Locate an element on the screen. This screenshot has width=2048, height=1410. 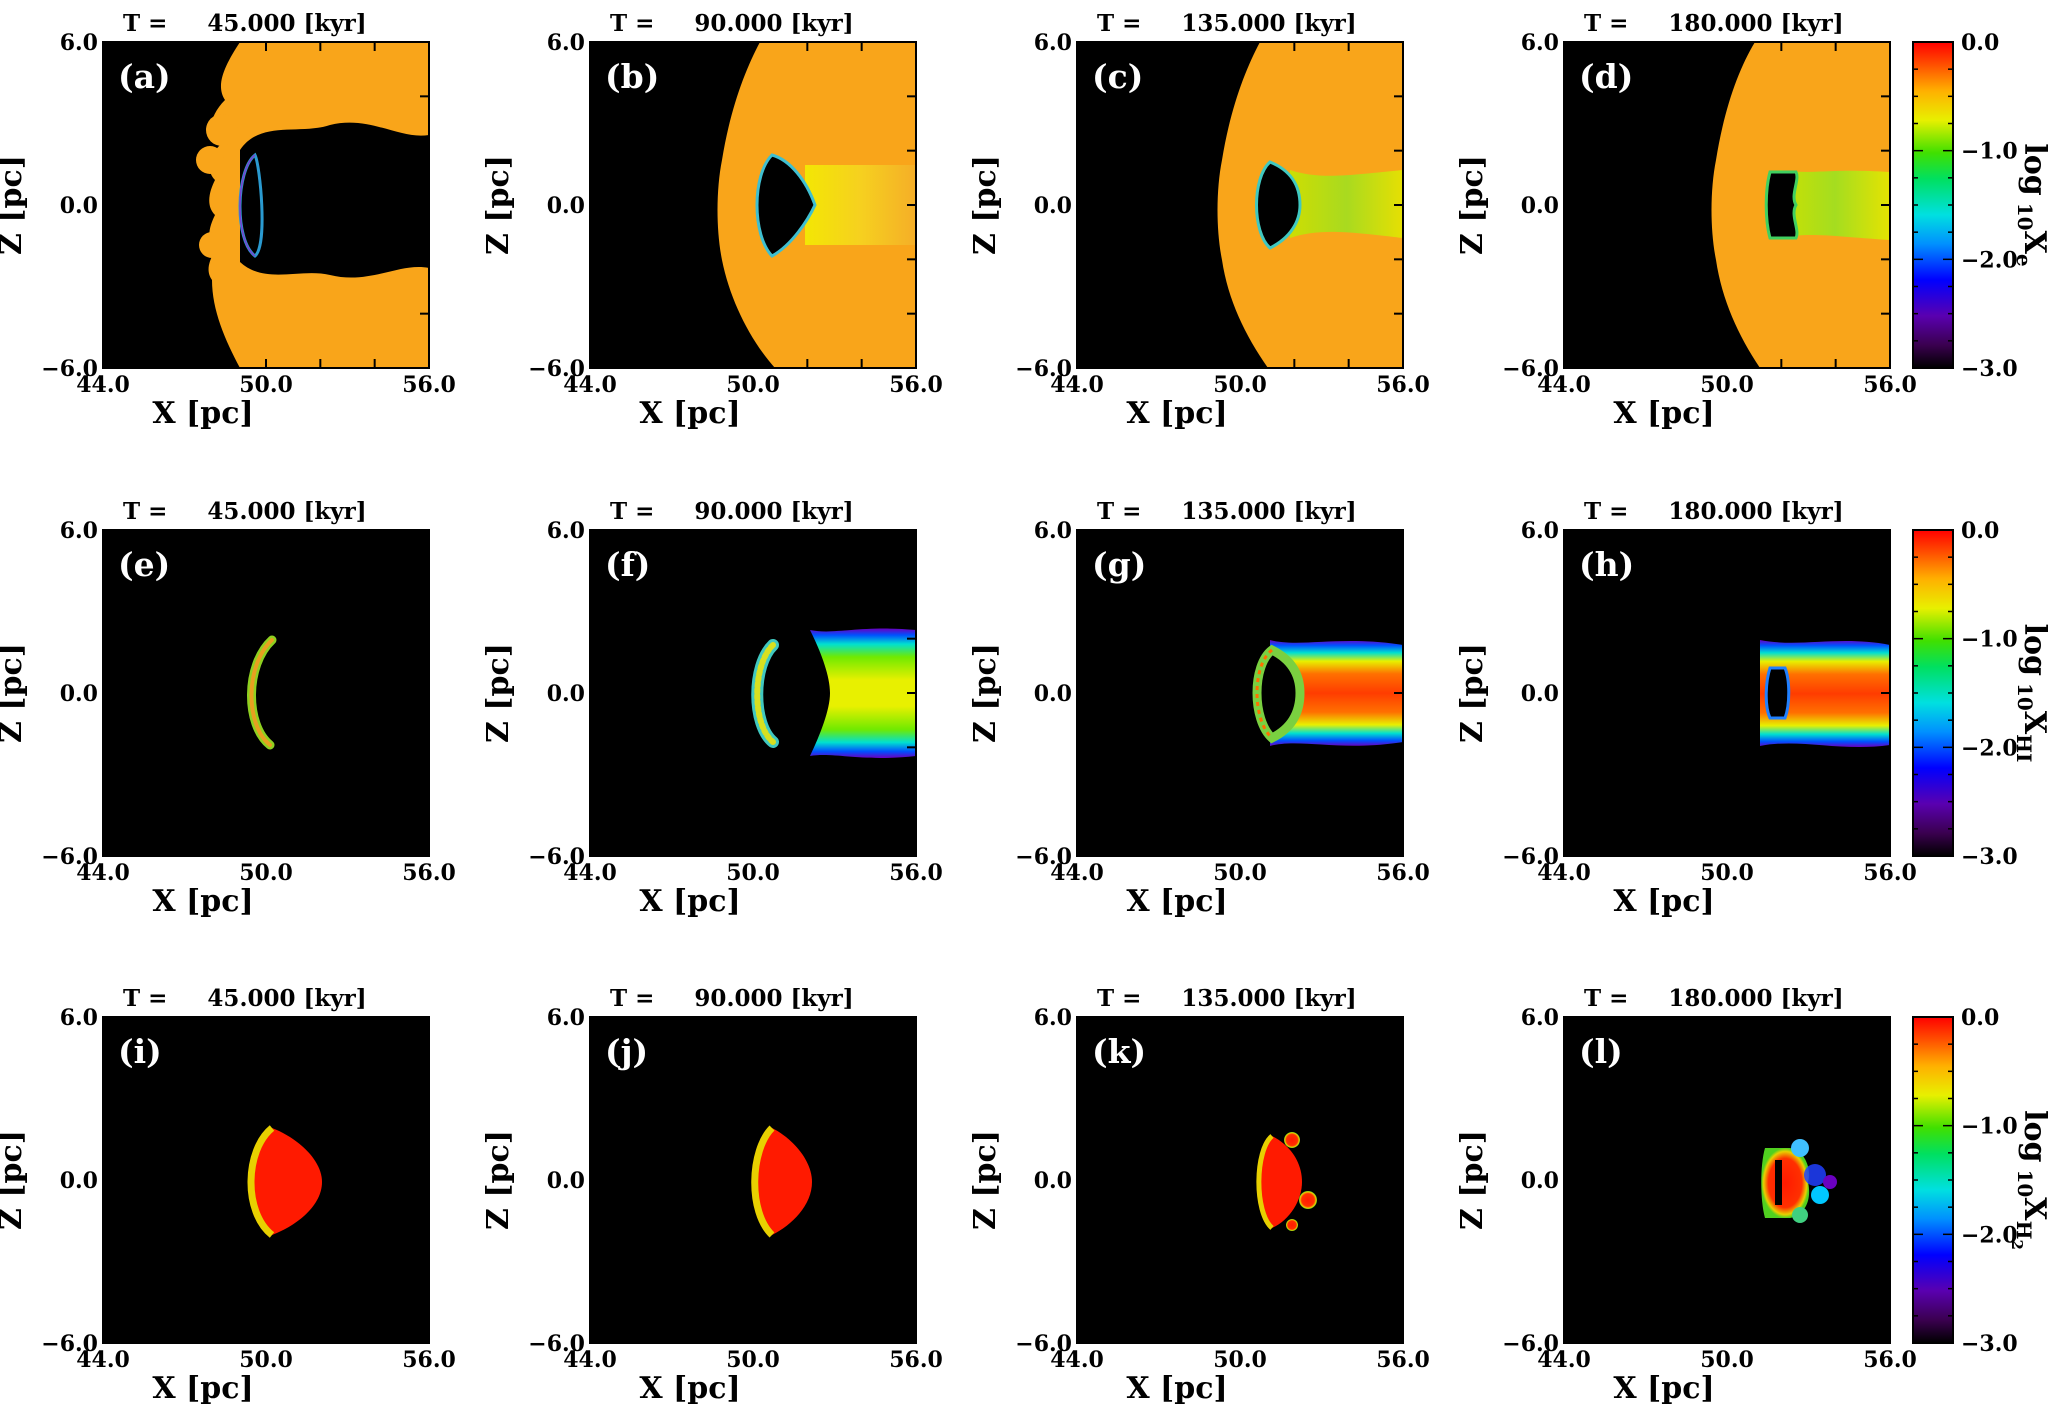
panel-label: (g) is located at coordinates (1119, 564).